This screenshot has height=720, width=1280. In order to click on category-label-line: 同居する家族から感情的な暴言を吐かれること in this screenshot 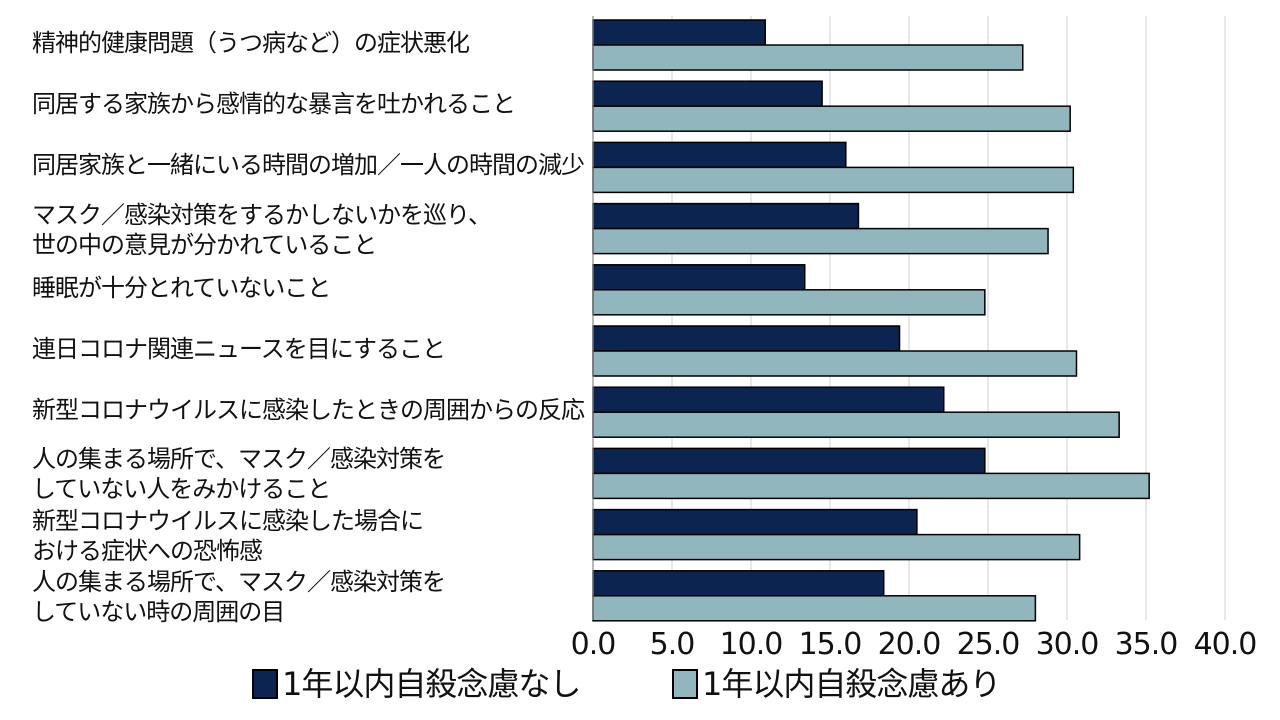, I will do `click(274, 104)`.